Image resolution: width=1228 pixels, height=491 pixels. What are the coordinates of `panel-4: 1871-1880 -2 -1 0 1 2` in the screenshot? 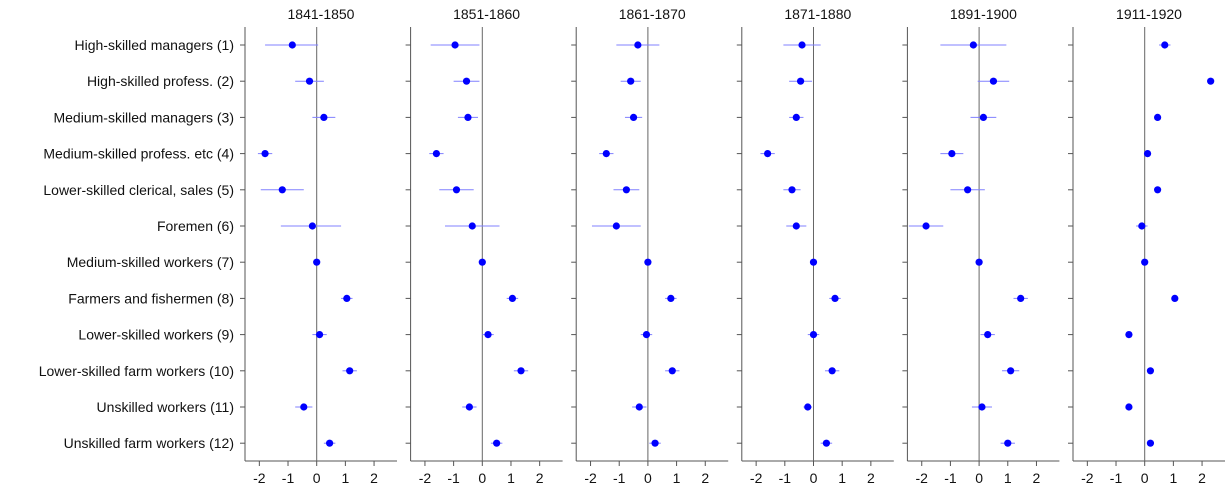 It's located at (815, 246).